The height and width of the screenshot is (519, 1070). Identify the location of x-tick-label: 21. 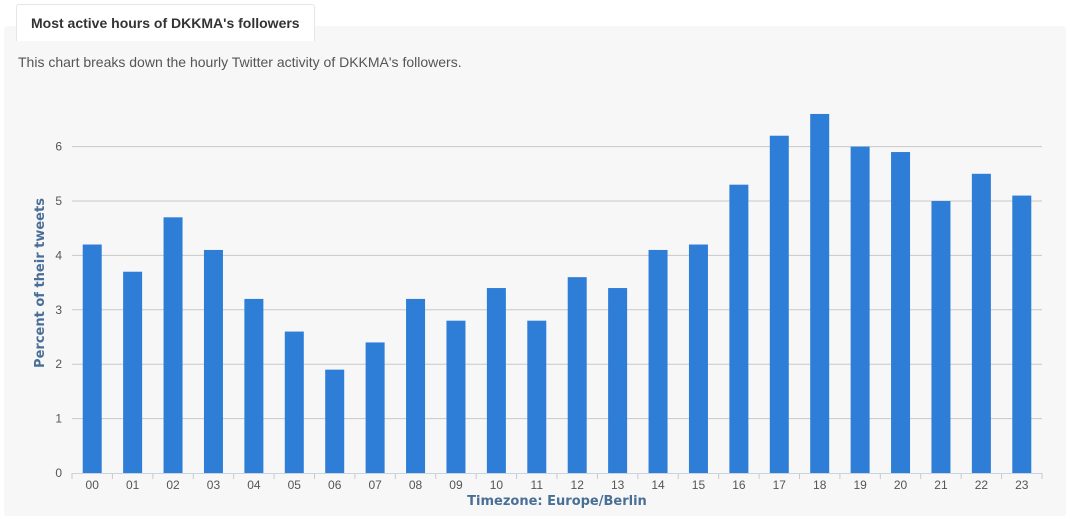
(941, 485).